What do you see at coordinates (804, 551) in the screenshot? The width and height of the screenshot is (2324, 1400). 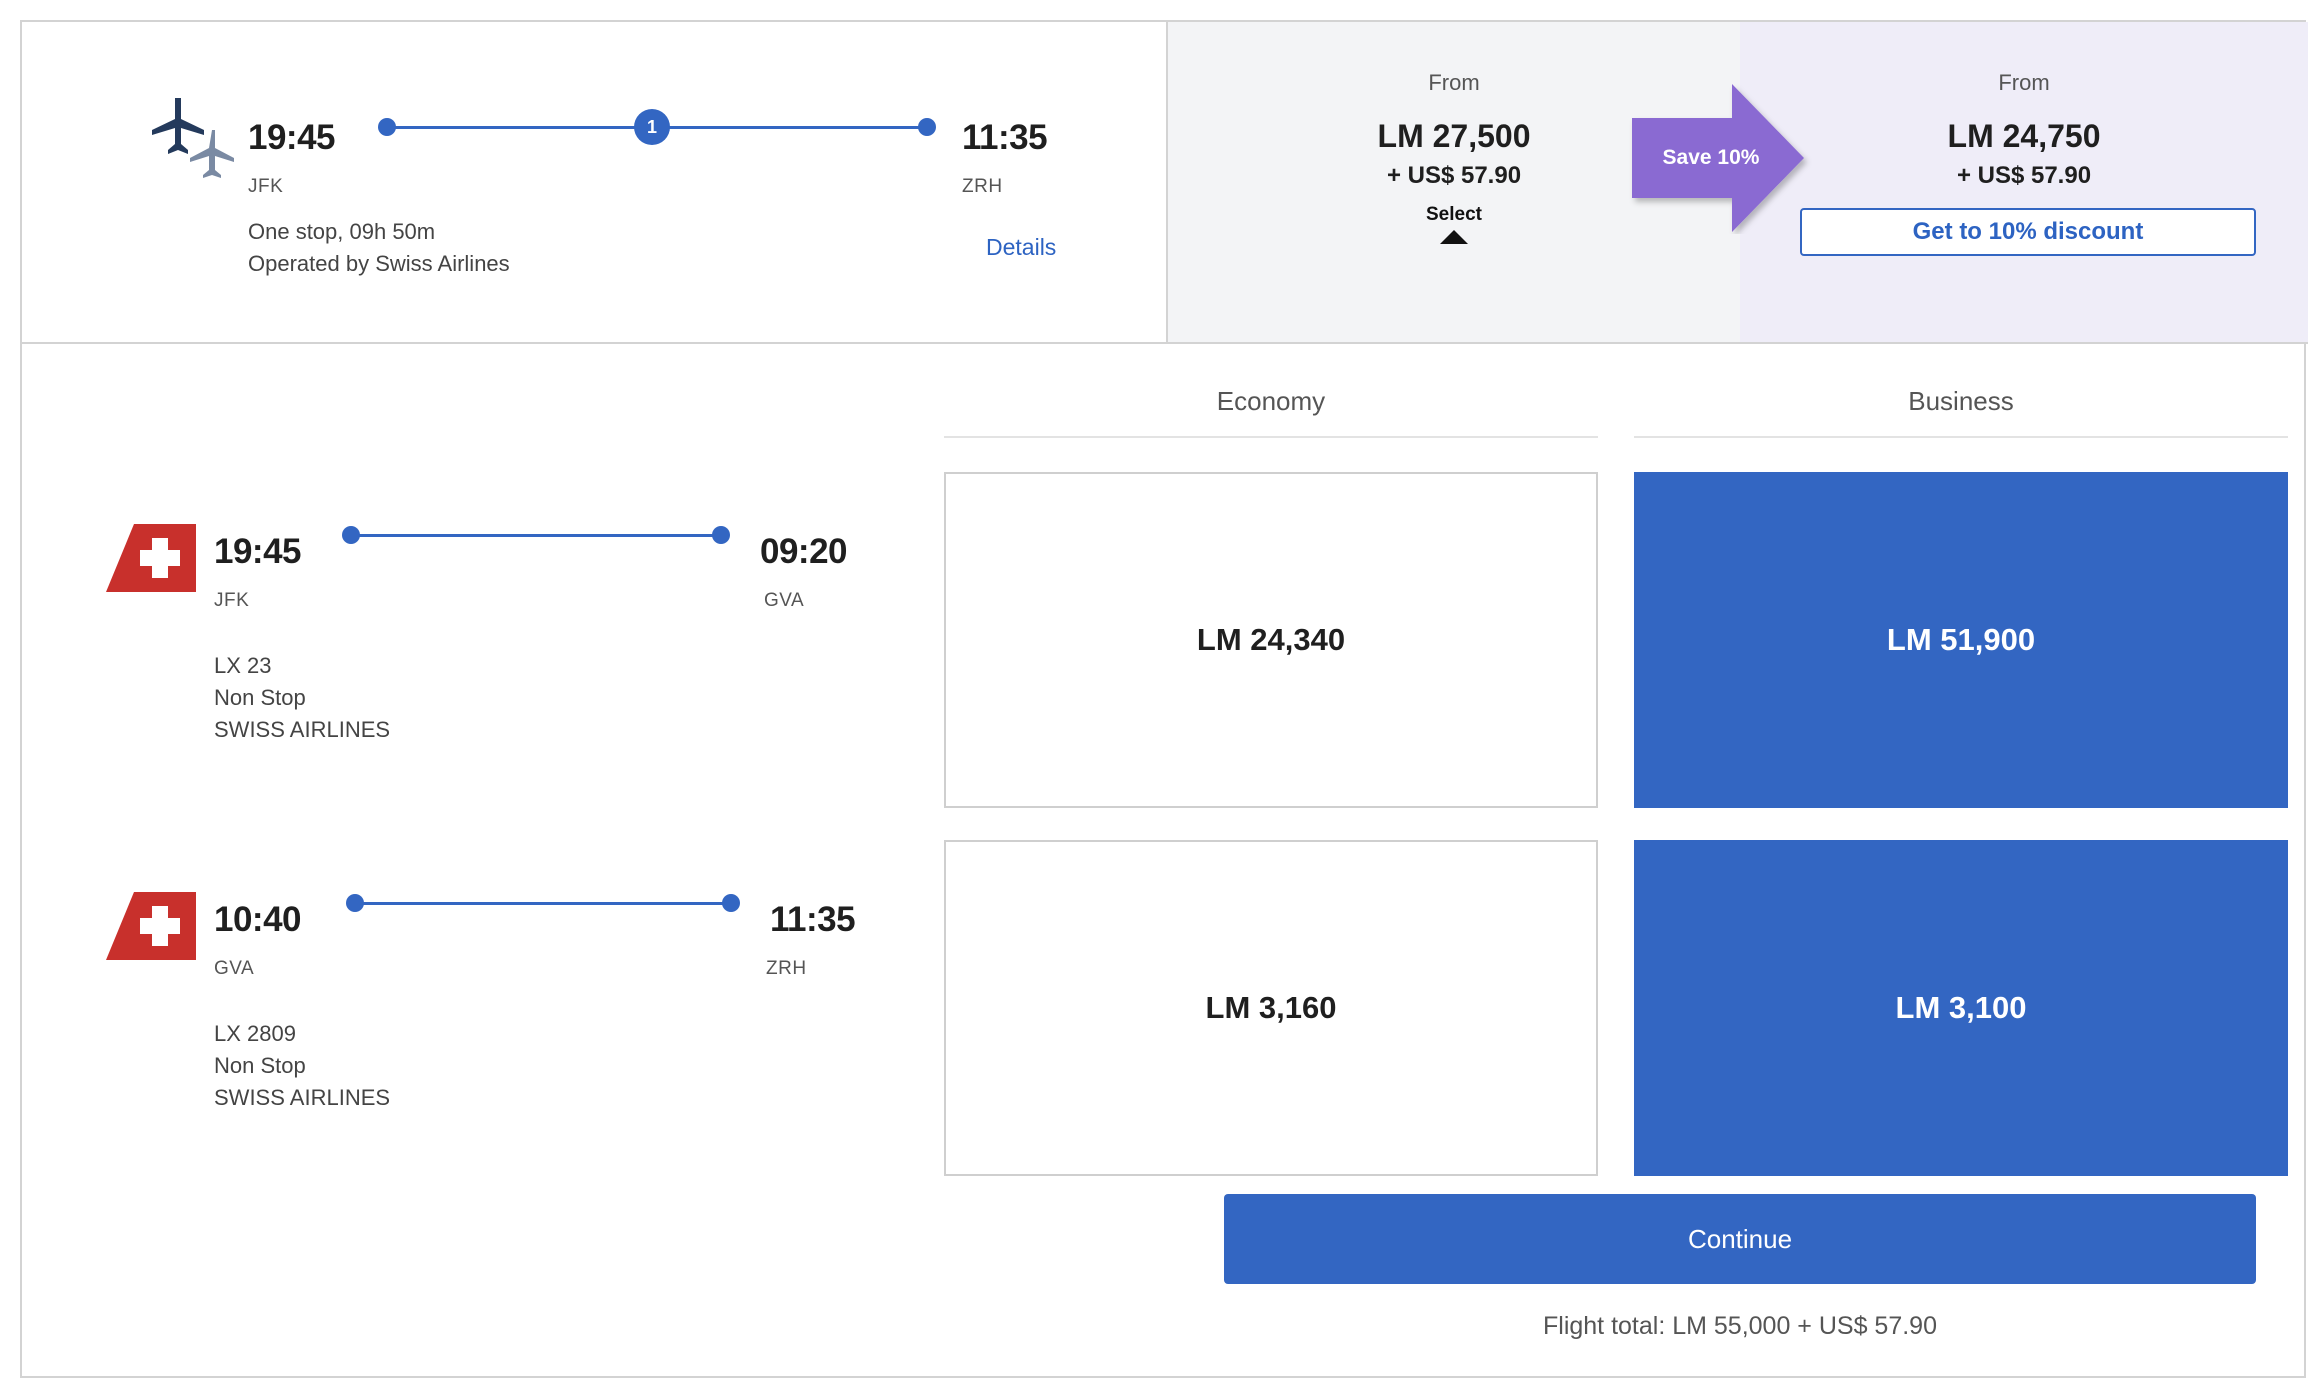 I see `segment-arrive-time: 09:20` at bounding box center [804, 551].